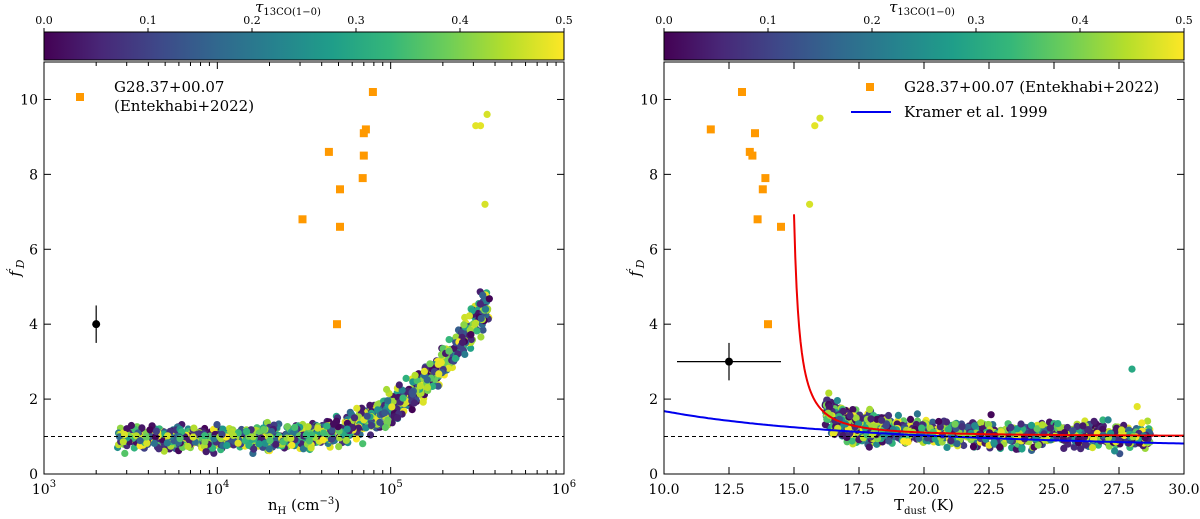 This screenshot has width=1200, height=519. I want to click on x-tick-label: 10⁵, so click(391, 488).